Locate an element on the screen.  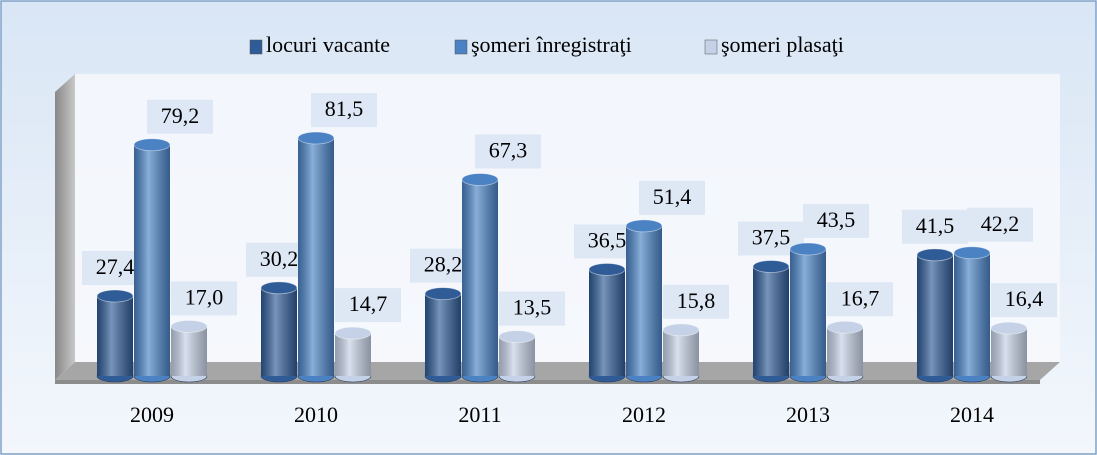
x-tick-label: 2011 is located at coordinates (479, 414).